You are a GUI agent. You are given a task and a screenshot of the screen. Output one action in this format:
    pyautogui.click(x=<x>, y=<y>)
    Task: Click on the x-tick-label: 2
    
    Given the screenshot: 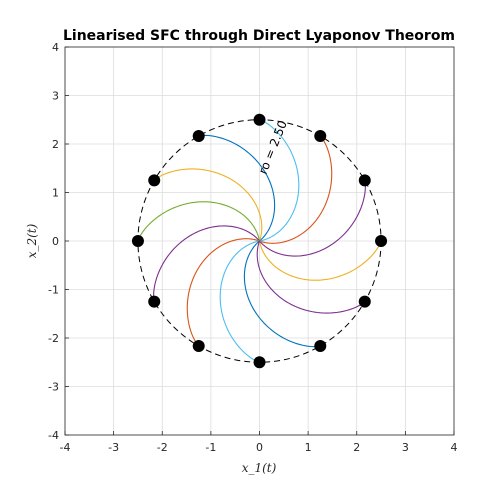 What is the action you would take?
    pyautogui.click(x=356, y=447)
    